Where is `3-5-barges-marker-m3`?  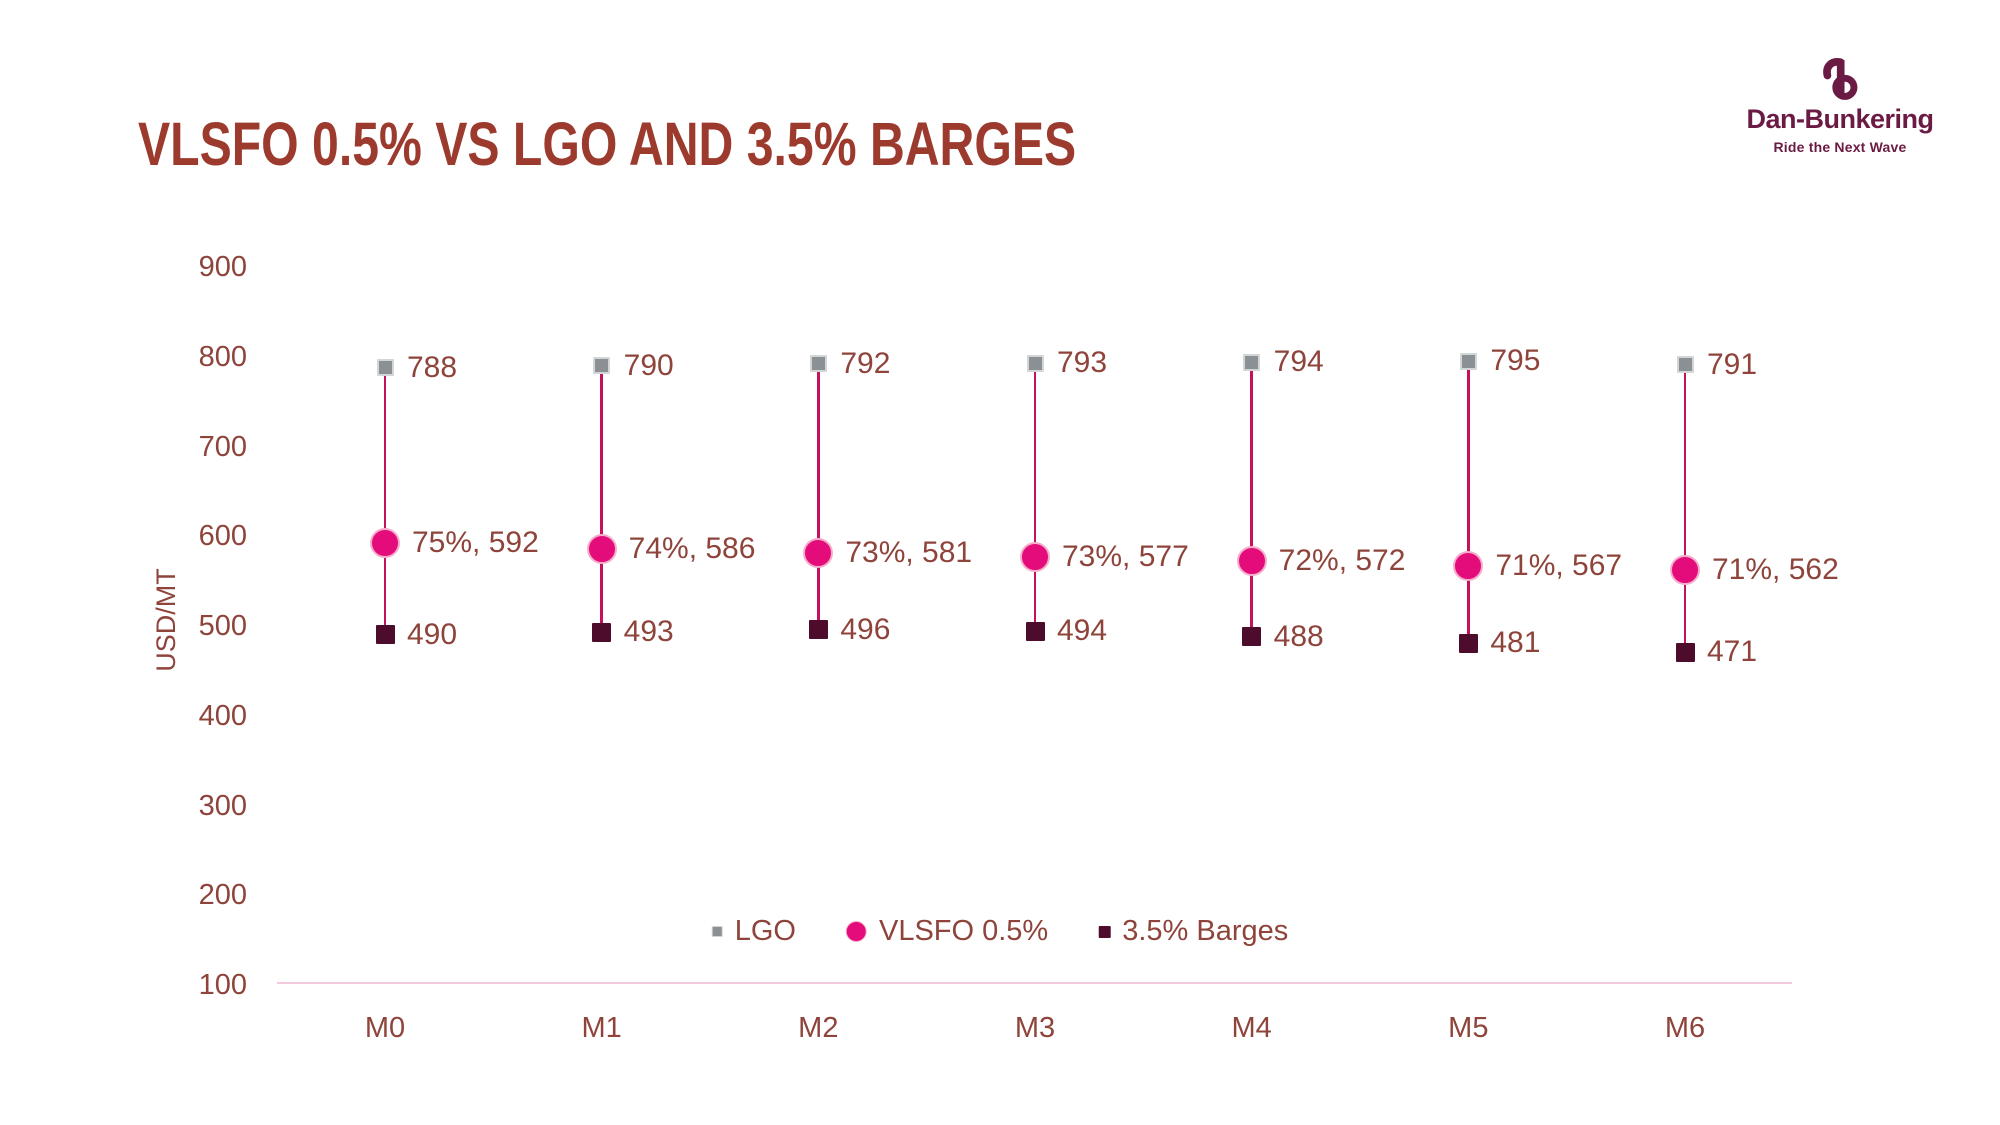
3-5-barges-marker-m3 is located at coordinates (1035, 631).